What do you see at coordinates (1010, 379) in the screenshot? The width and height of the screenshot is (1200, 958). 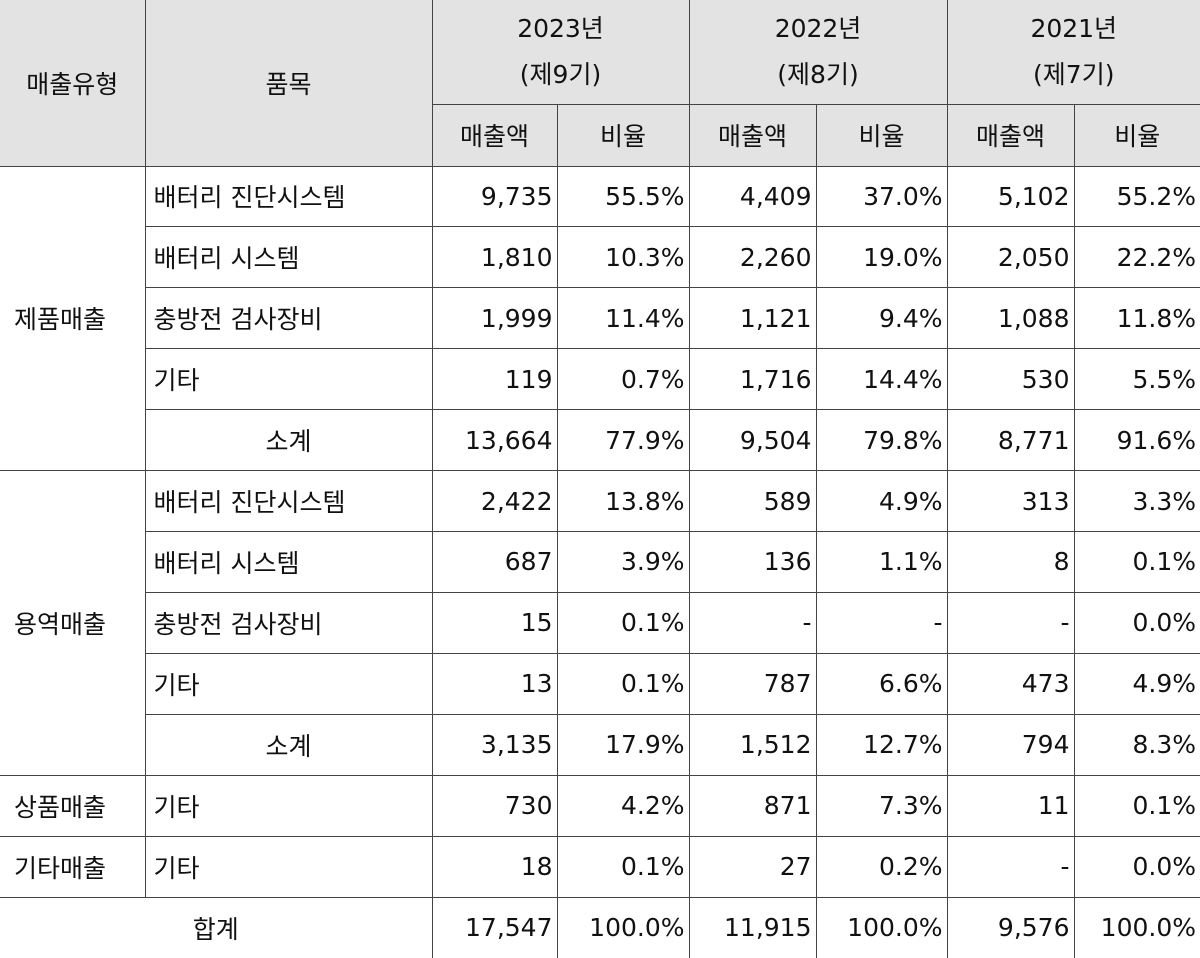 I see `value-cell: 530` at bounding box center [1010, 379].